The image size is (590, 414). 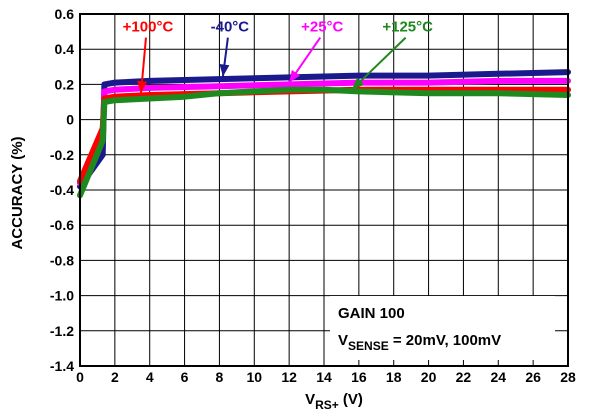 I want to click on y-tick-label: 0.6, so click(x=65, y=14).